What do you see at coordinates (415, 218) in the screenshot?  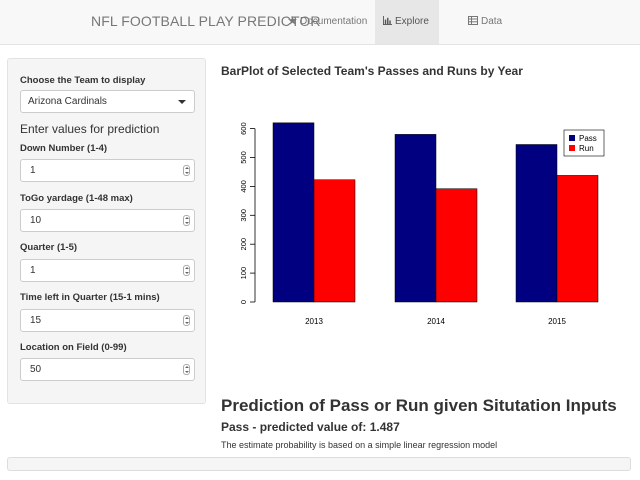 I see `bar-pass-2014` at bounding box center [415, 218].